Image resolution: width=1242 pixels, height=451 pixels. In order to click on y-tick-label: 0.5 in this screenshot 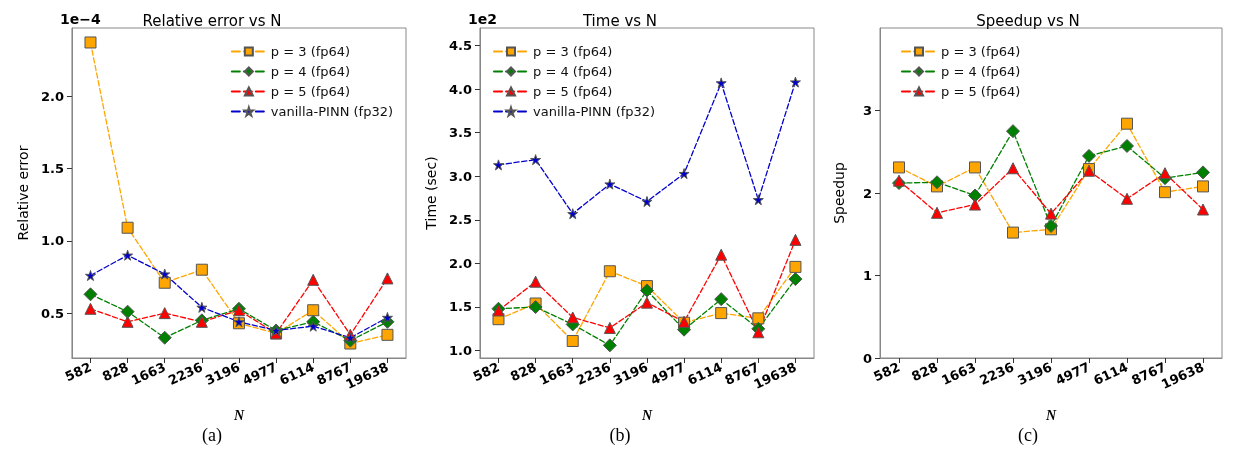, I will do `click(52, 313)`.